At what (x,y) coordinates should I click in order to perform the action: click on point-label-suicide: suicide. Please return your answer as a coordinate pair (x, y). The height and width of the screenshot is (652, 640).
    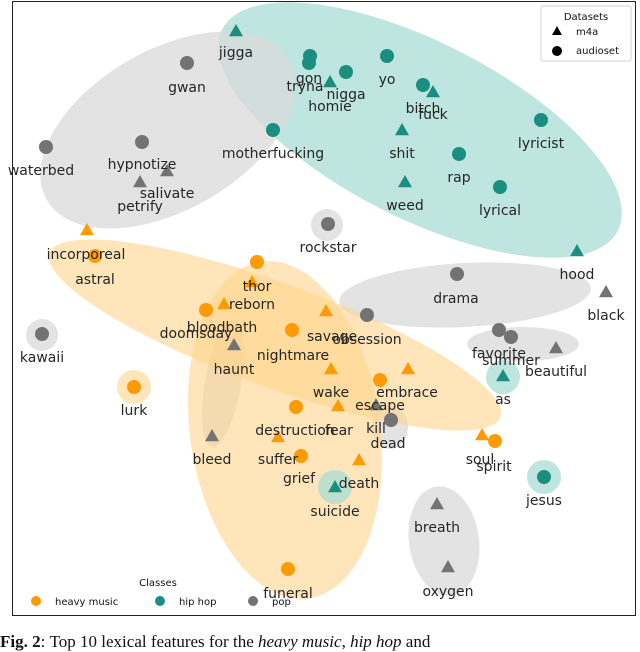
    Looking at the image, I should click on (334, 512).